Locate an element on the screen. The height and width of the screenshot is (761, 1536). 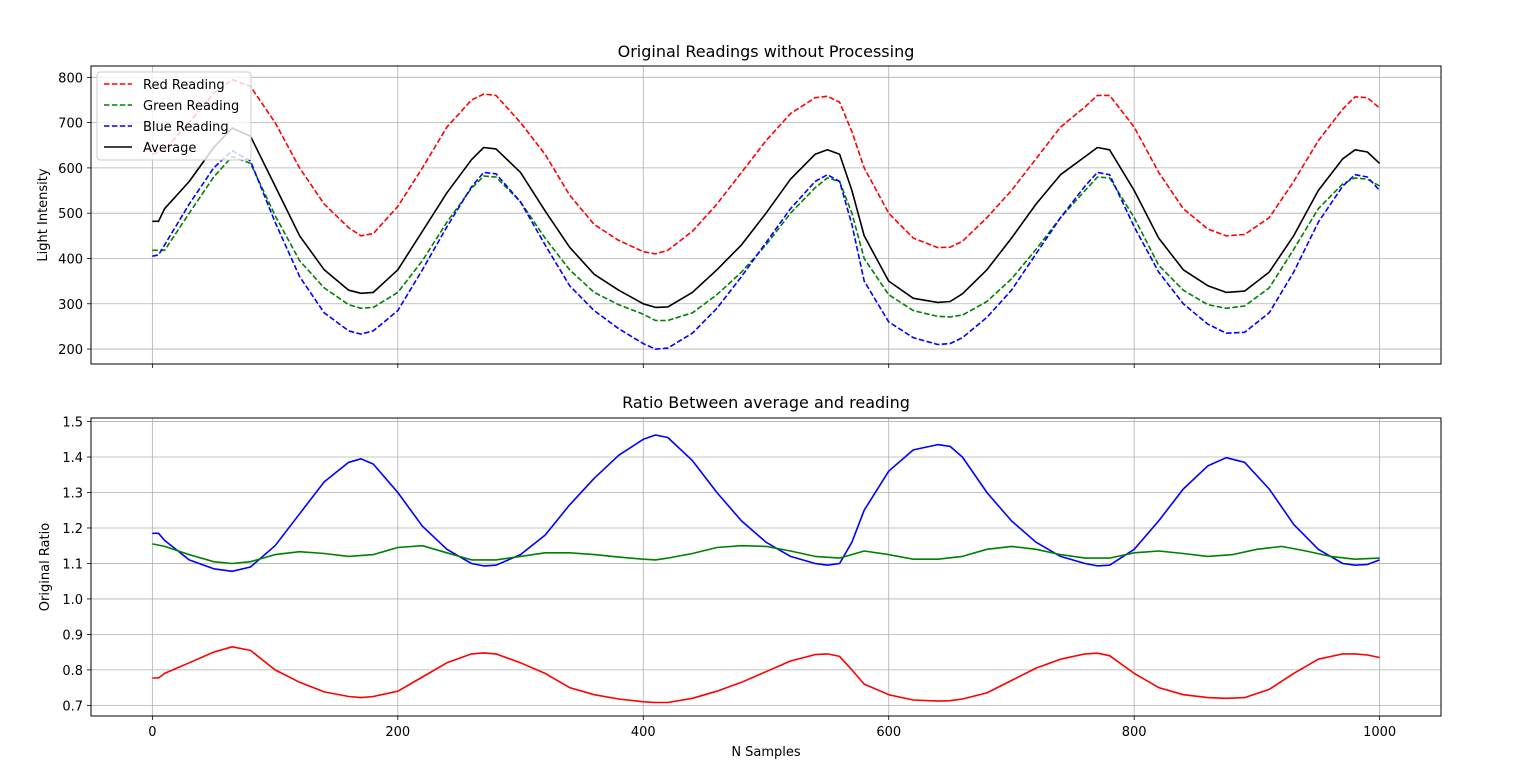
bottom-x-tick-label: 800 is located at coordinates (1134, 732).